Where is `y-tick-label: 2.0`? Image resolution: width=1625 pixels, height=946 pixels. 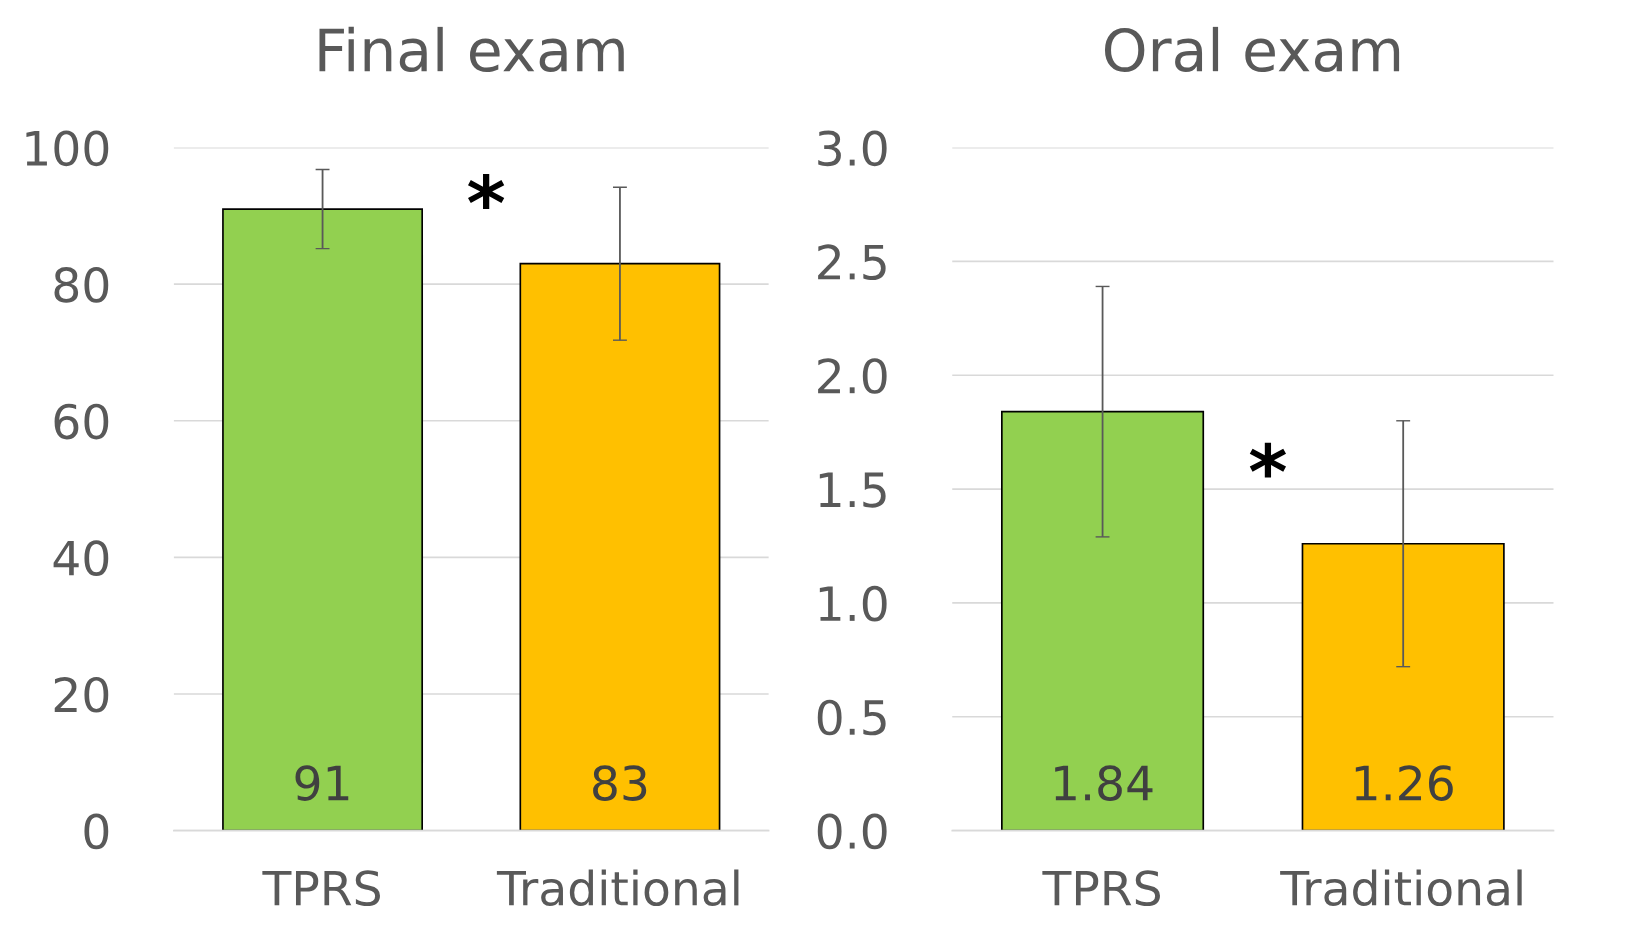 y-tick-label: 2.0 is located at coordinates (852, 376).